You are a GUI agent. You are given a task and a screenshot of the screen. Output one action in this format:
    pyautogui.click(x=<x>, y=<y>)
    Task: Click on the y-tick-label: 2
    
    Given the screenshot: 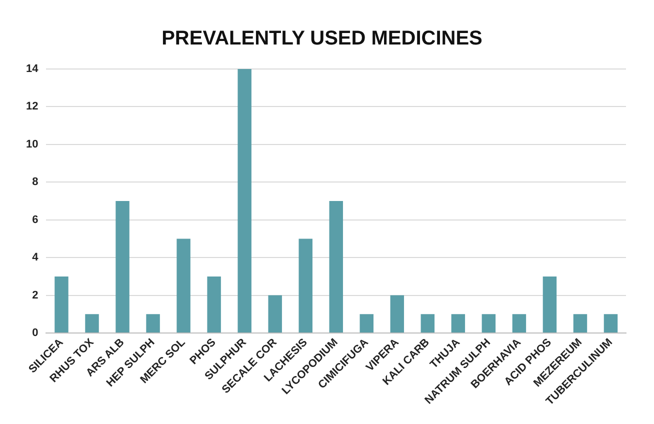 What is the action you would take?
    pyautogui.click(x=35, y=295)
    